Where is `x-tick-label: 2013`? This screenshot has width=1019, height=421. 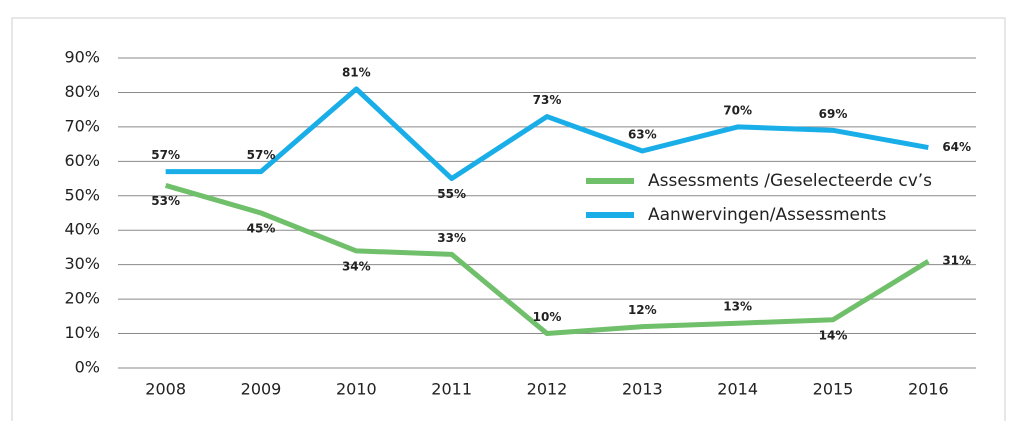
x-tick-label: 2013 is located at coordinates (642, 389).